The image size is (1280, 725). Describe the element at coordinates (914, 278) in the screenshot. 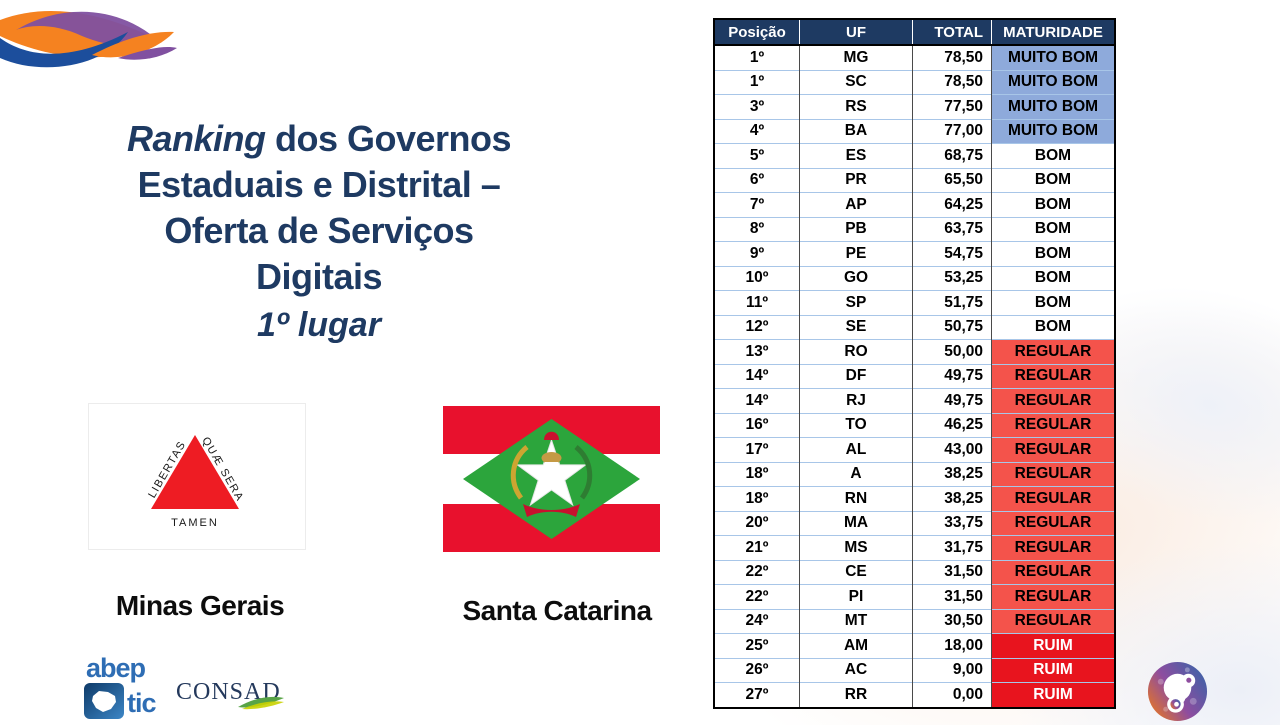

I see `table-row: 10º GO 53,25 BOM` at that location.